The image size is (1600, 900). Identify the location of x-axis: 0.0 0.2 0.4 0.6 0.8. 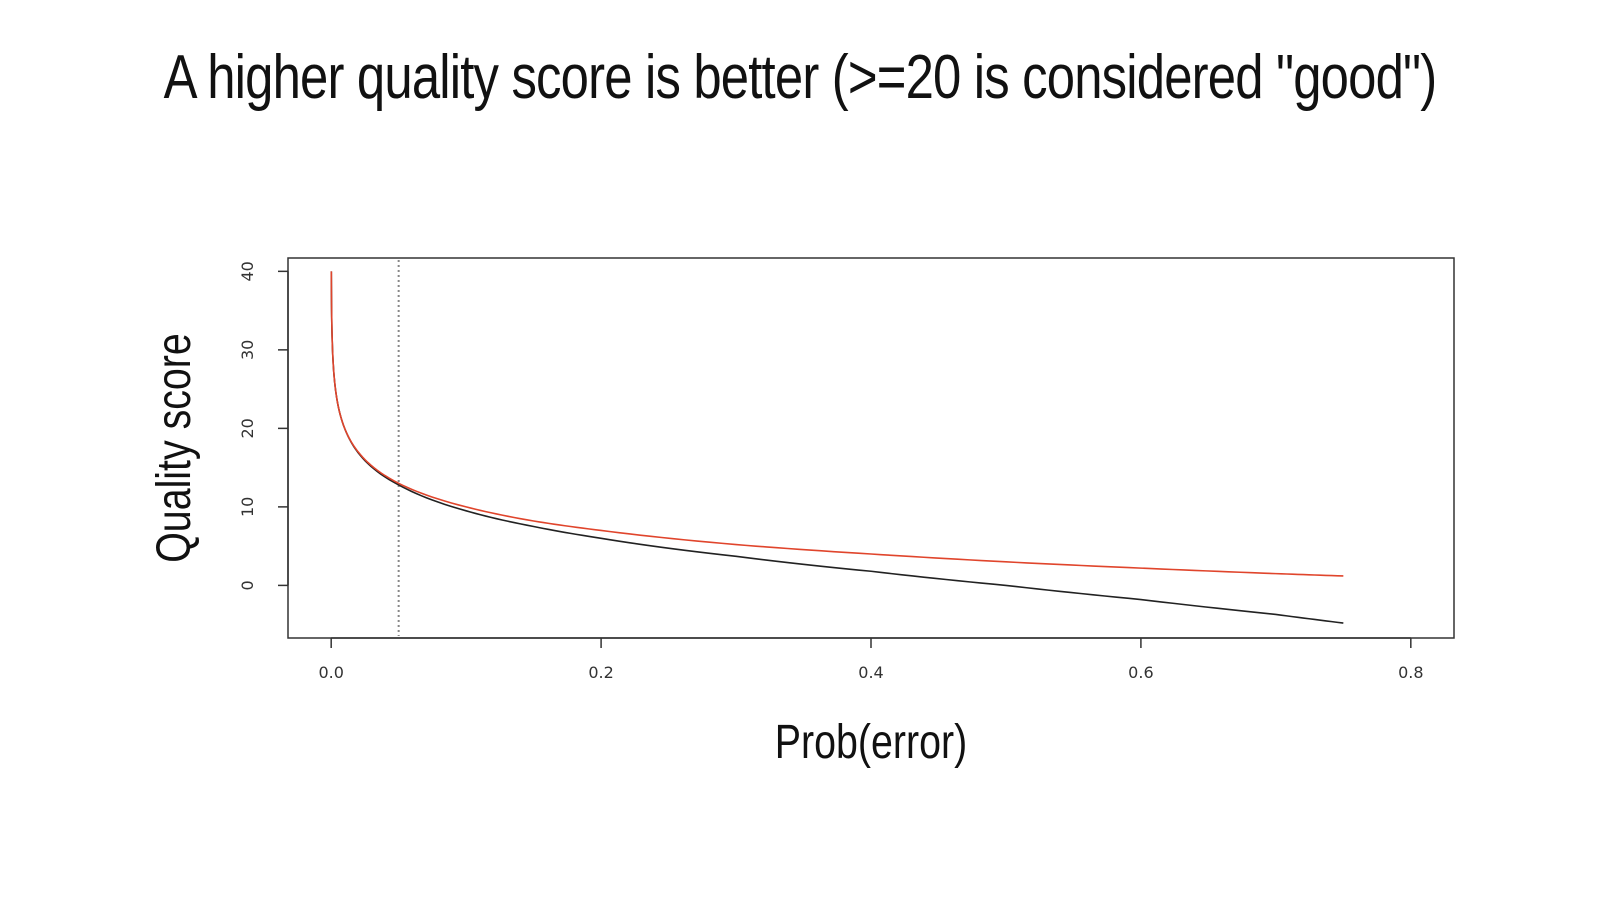
(871, 659).